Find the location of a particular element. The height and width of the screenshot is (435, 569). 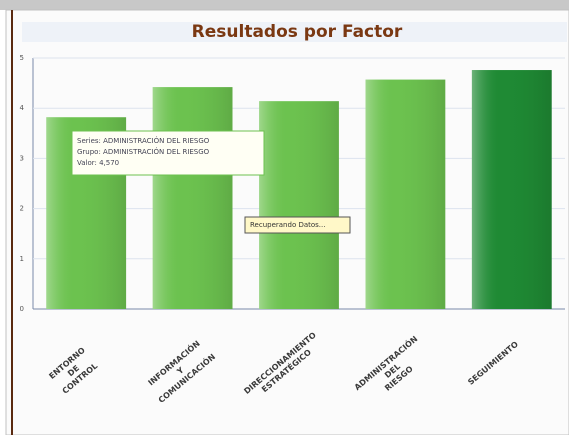

chart-title: Resultados por Factor is located at coordinates (297, 32).